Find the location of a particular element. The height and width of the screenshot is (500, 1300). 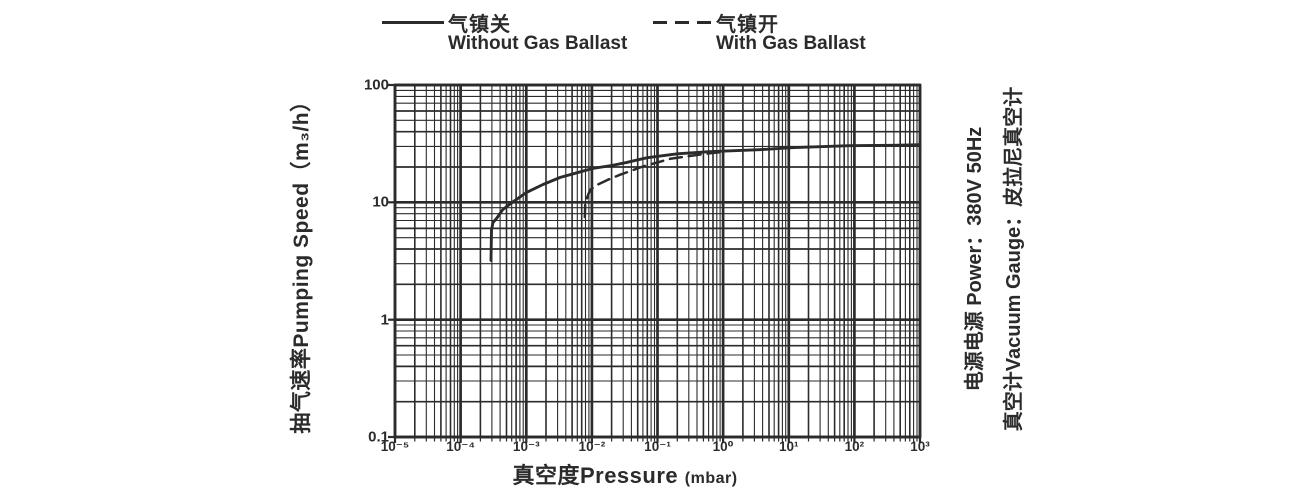

x-tick-label: 10⁻³ is located at coordinates (526, 446).